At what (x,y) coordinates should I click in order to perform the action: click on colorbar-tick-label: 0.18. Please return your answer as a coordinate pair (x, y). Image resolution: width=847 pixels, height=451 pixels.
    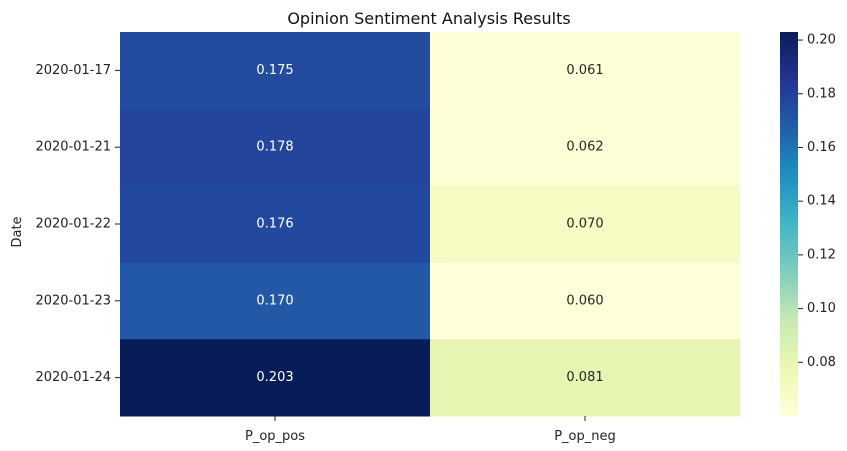
    Looking at the image, I should click on (821, 93).